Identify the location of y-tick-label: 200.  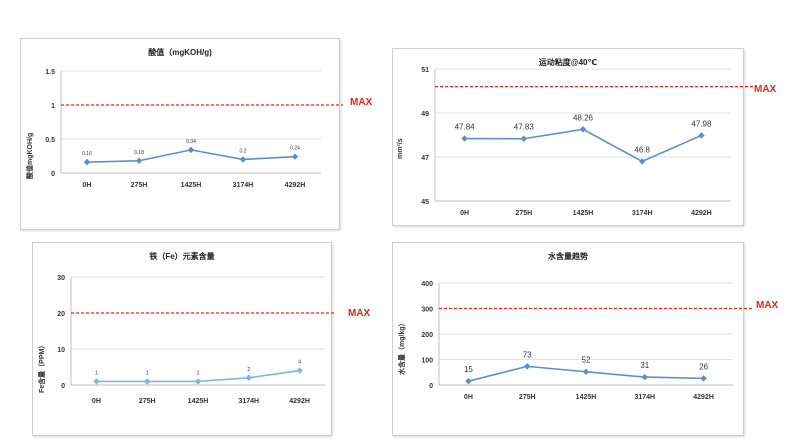
(427, 335).